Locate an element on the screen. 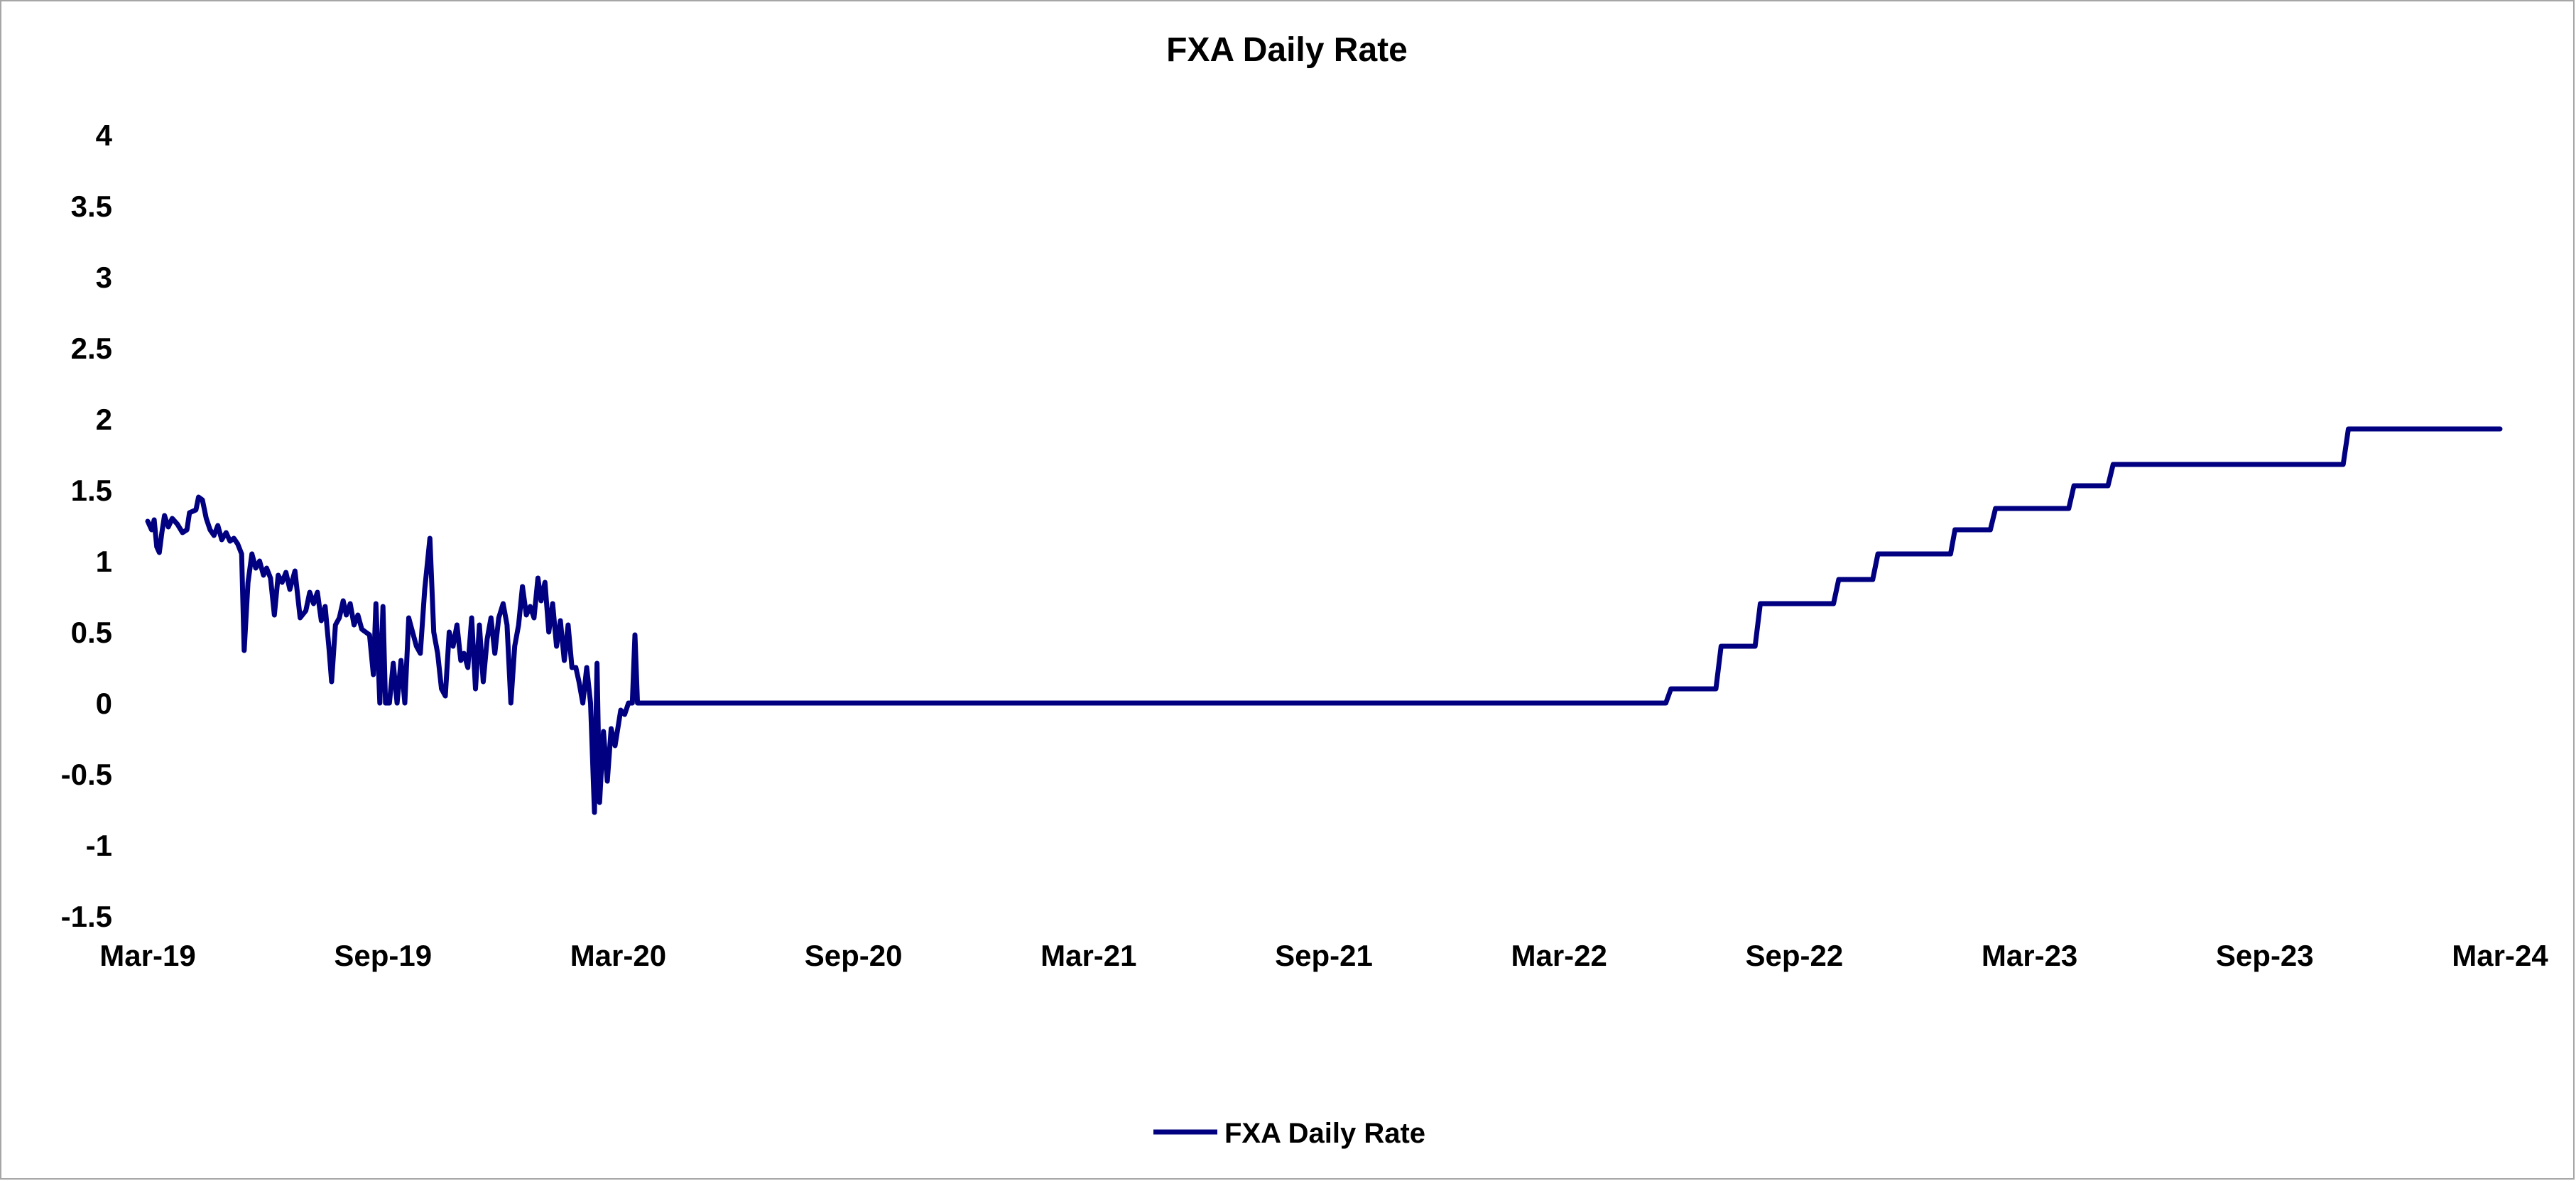 This screenshot has width=2576, height=1181. legend: FXA Daily Rate is located at coordinates (1289, 1133).